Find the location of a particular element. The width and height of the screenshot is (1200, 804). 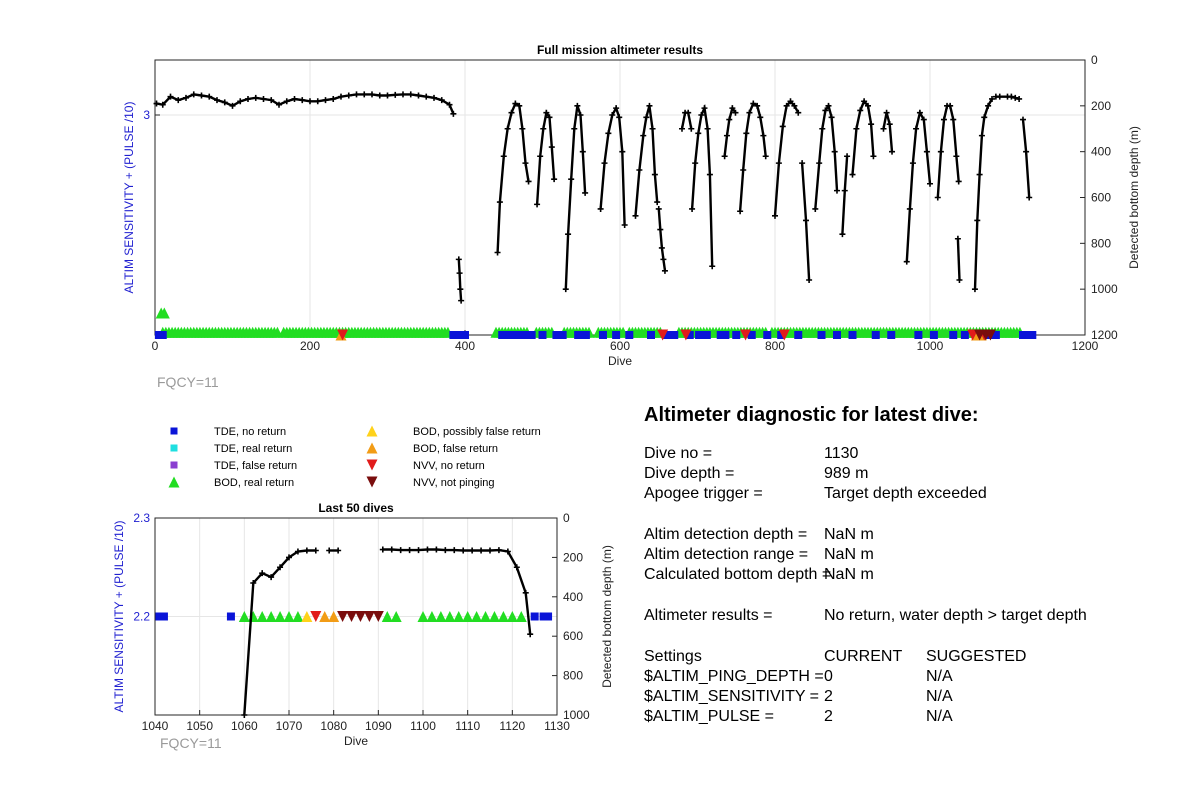

ping-depth-row: $ALTIM_PING_DEPTH = 0 N/A is located at coordinates (914, 677).